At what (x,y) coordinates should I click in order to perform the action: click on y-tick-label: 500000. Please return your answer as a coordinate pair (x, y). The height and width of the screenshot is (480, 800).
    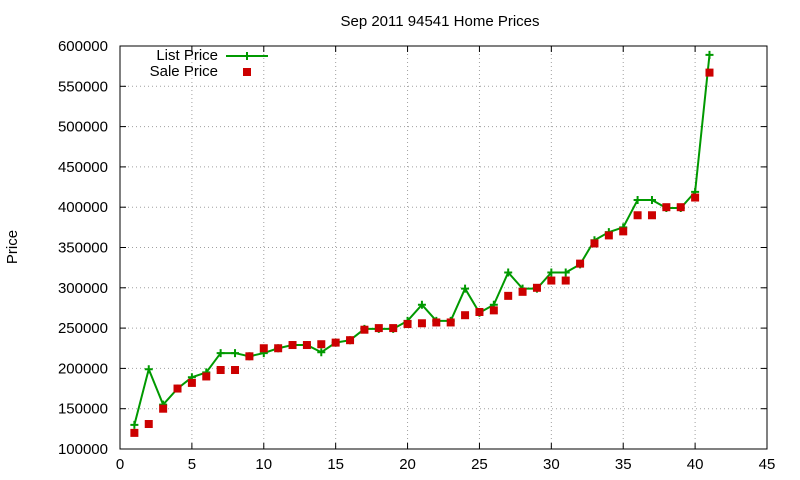
    Looking at the image, I should click on (83, 127).